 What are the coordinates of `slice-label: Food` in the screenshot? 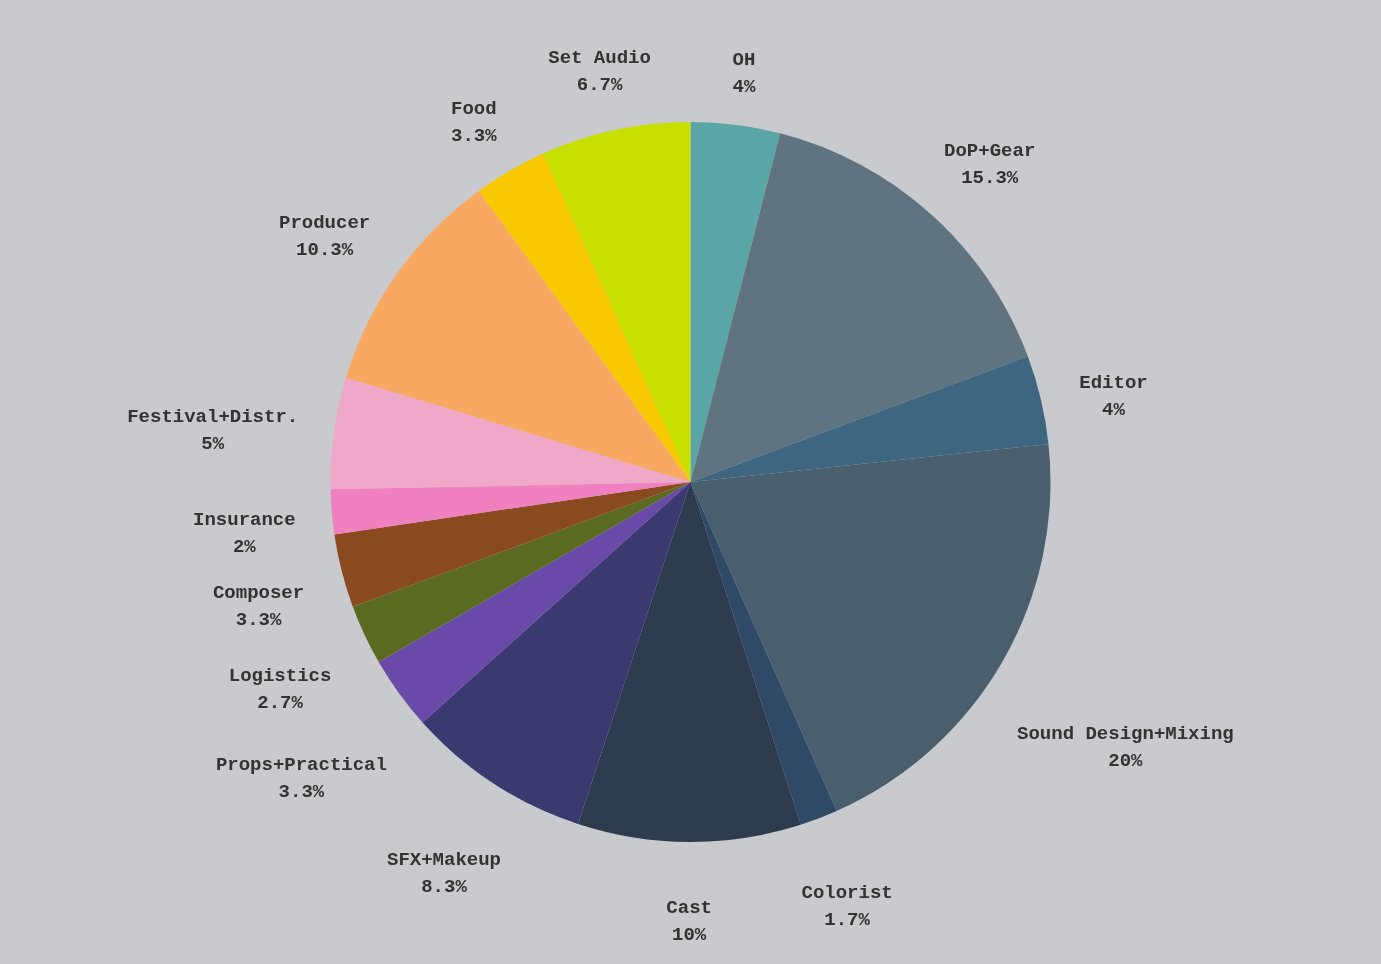 It's located at (474, 109).